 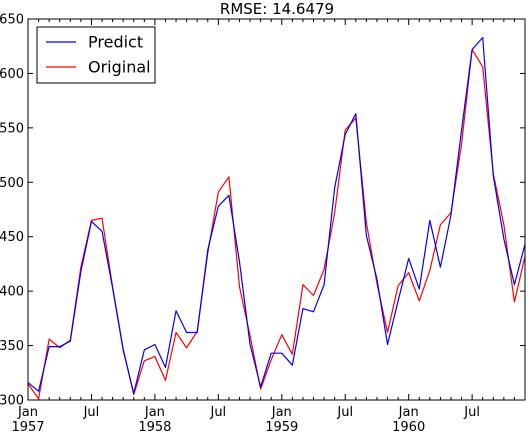 I want to click on legend-label-original: Original, so click(x=119, y=67).